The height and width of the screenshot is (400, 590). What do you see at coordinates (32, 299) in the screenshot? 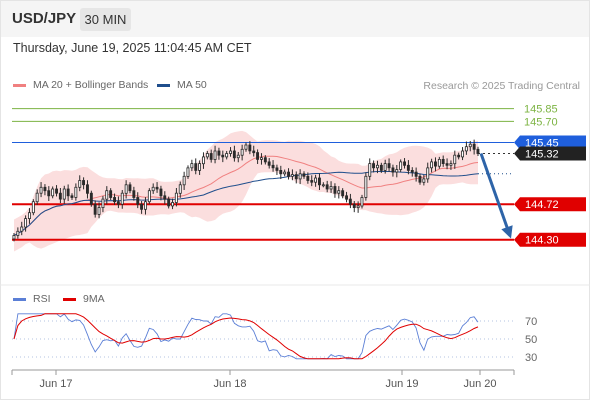
I see `legend-rsi: RSI` at bounding box center [32, 299].